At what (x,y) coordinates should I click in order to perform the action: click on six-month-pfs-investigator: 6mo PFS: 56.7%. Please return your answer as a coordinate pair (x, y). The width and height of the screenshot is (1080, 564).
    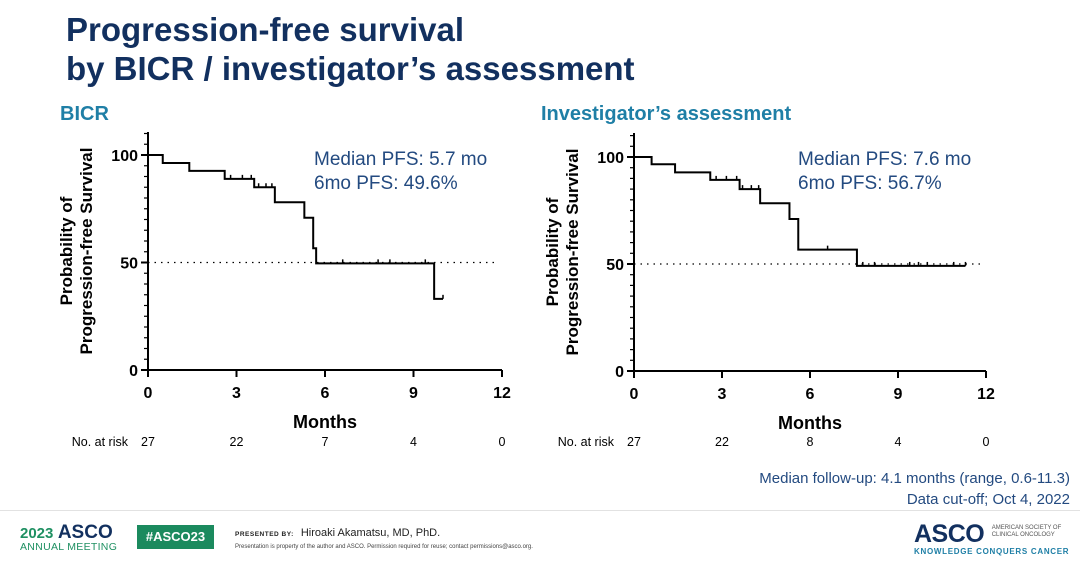
    Looking at the image, I should click on (870, 183).